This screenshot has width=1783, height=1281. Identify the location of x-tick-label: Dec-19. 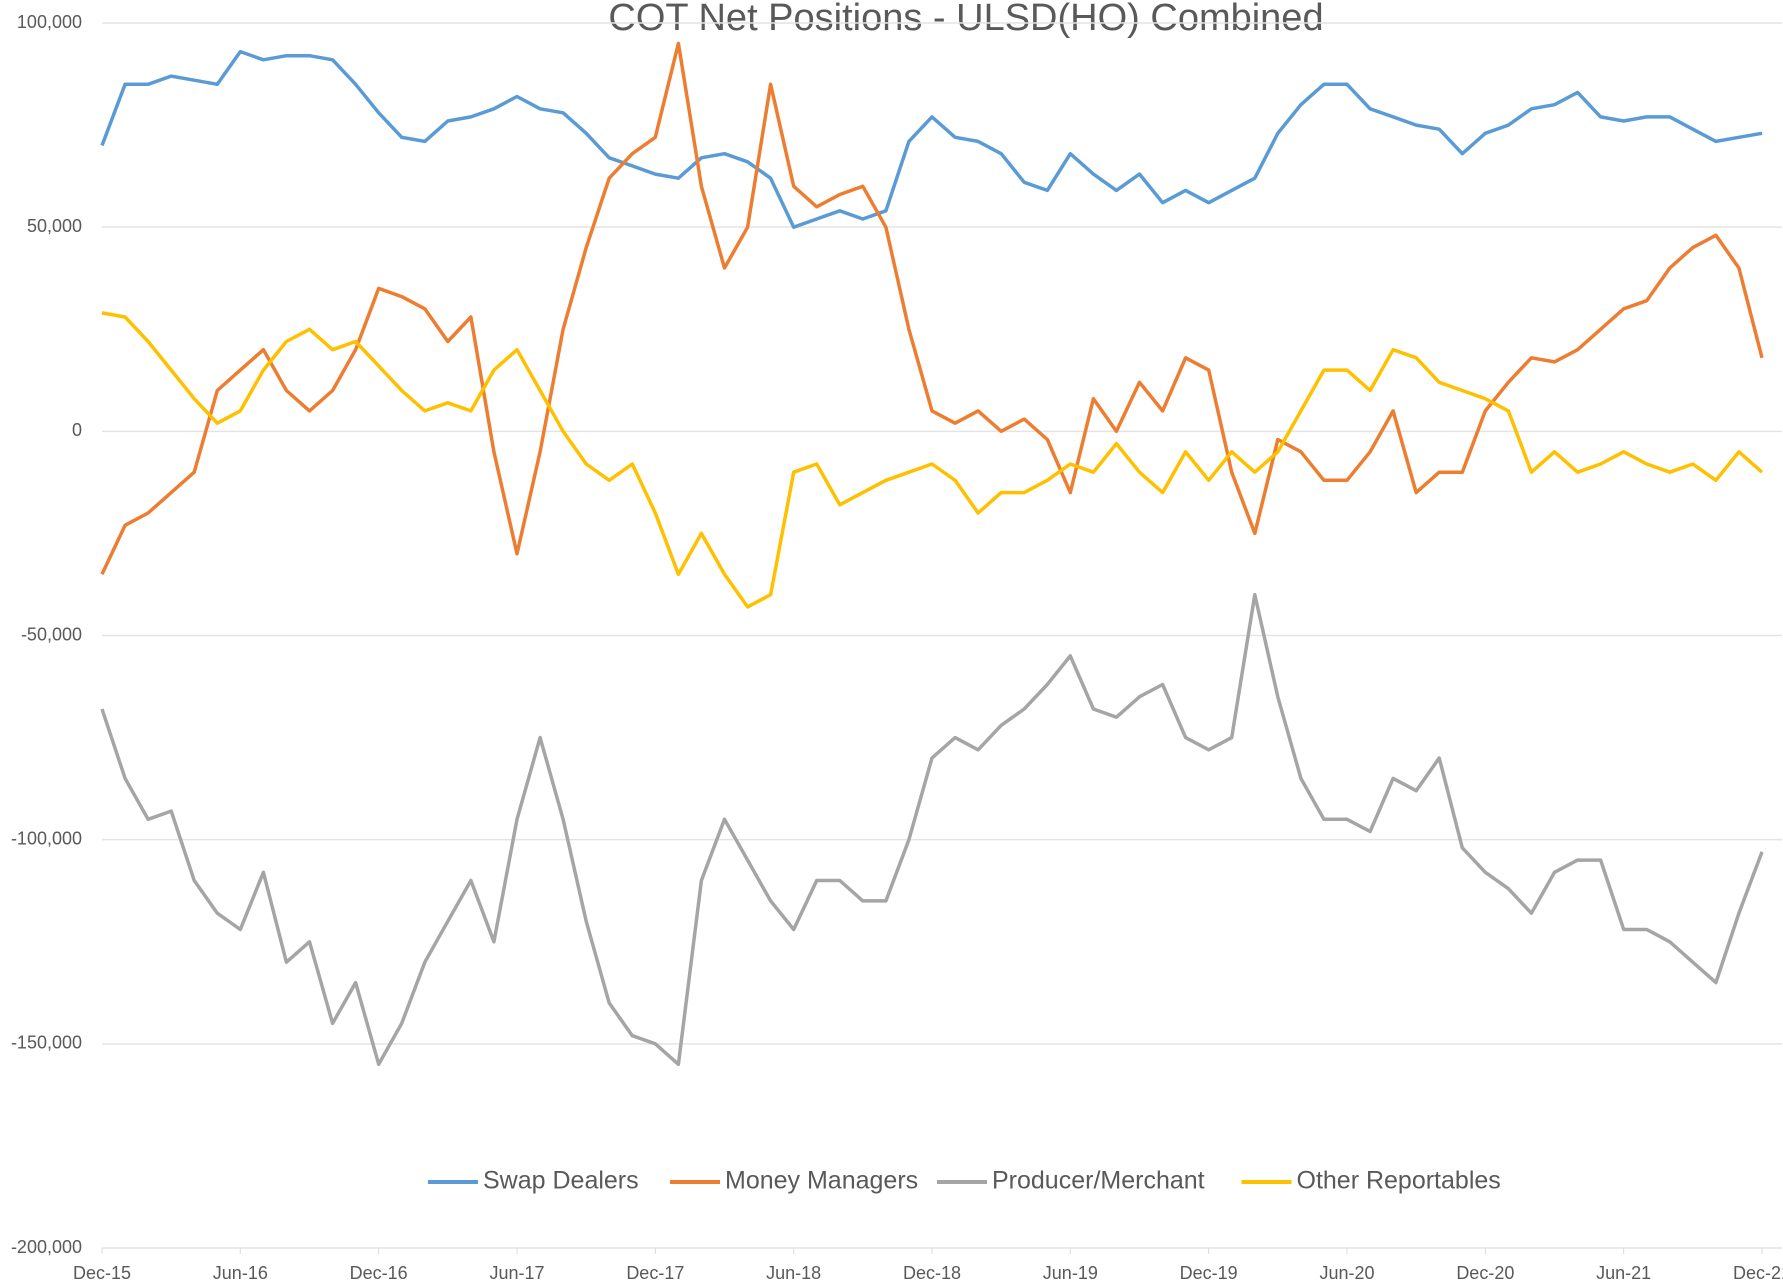
(1209, 1272).